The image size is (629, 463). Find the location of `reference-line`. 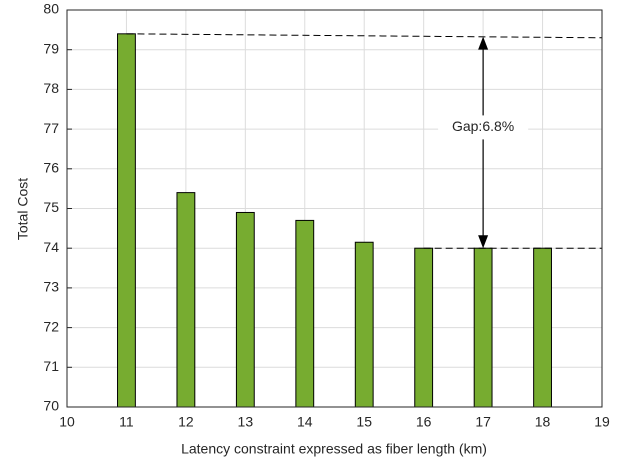

reference-line is located at coordinates (364, 36).